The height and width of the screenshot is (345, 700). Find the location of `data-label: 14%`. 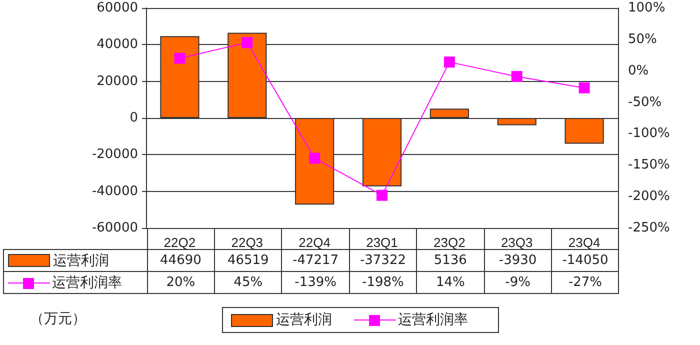

data-label: 14% is located at coordinates (450, 283).